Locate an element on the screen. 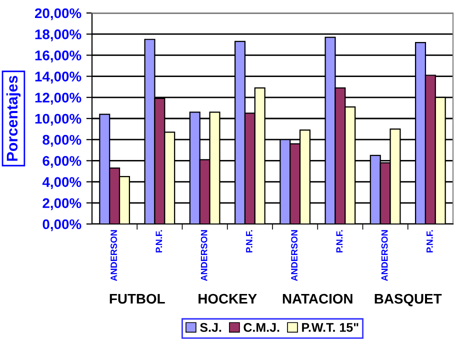  y-tick-label: 6,00% is located at coordinates (62, 162).